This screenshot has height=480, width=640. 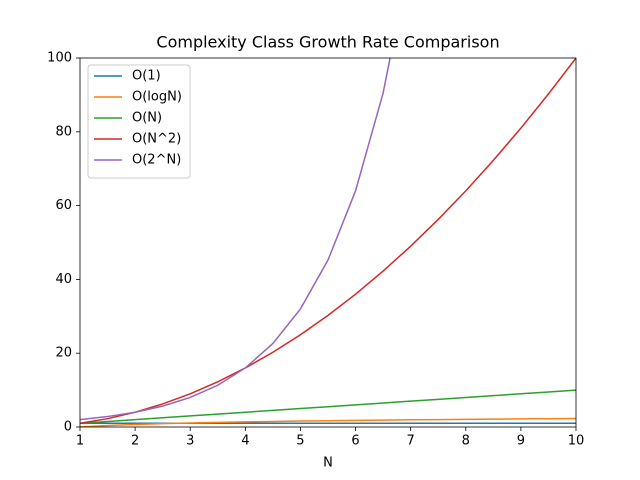 What do you see at coordinates (68, 427) in the screenshot?
I see `y-tick-label: 0` at bounding box center [68, 427].